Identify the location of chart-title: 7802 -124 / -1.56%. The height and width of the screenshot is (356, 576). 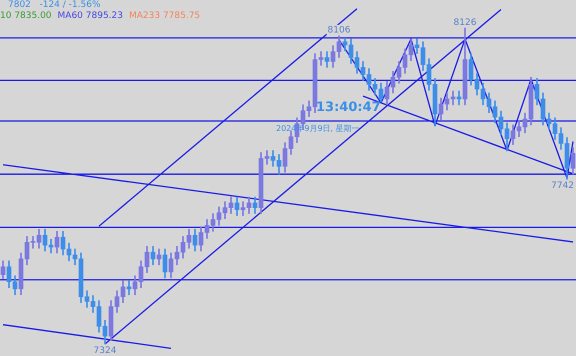
(54, 5).